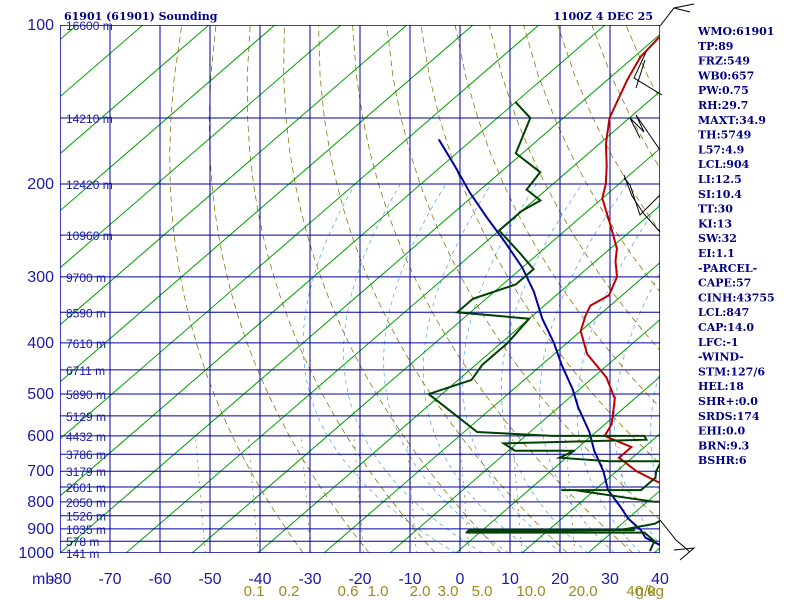  I want to click on index-value: KI:13, so click(715, 223).